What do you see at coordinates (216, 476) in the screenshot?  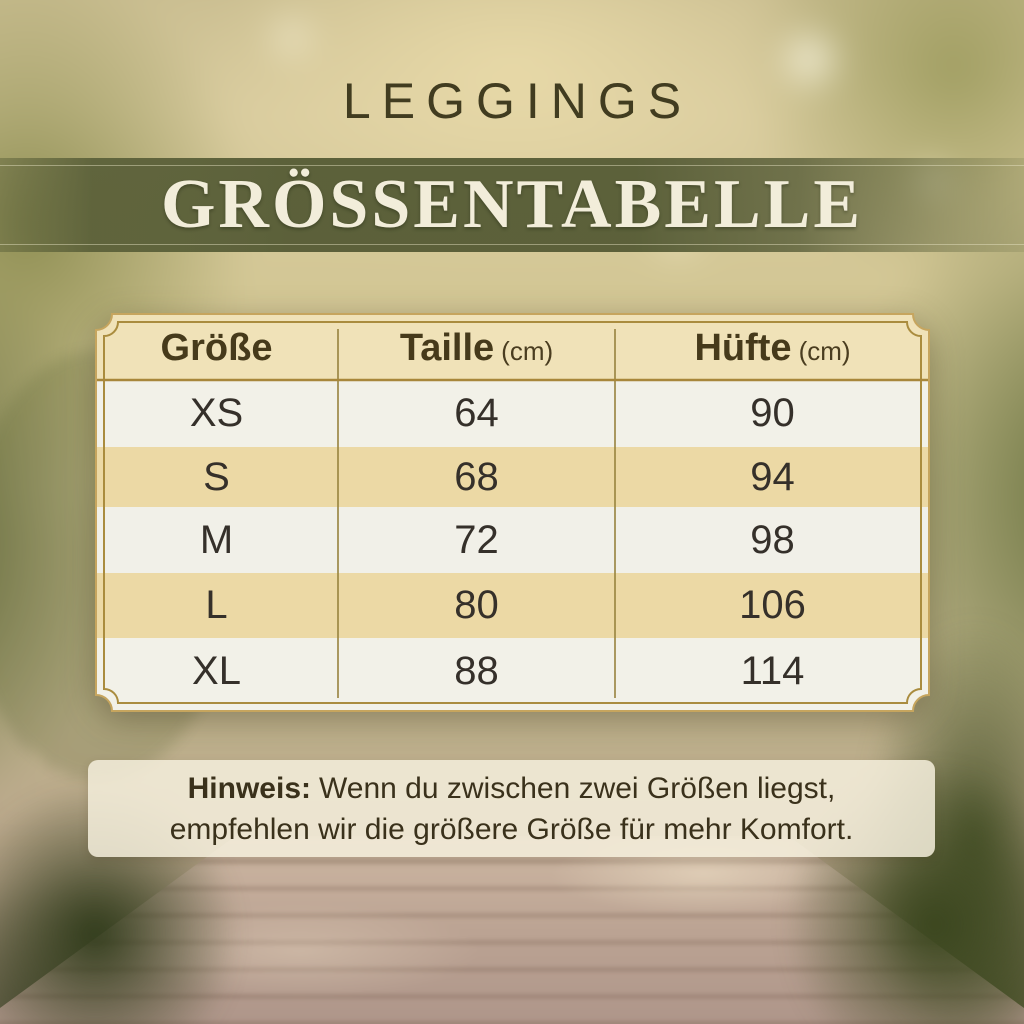 I see `cell-size-s: S` at bounding box center [216, 476].